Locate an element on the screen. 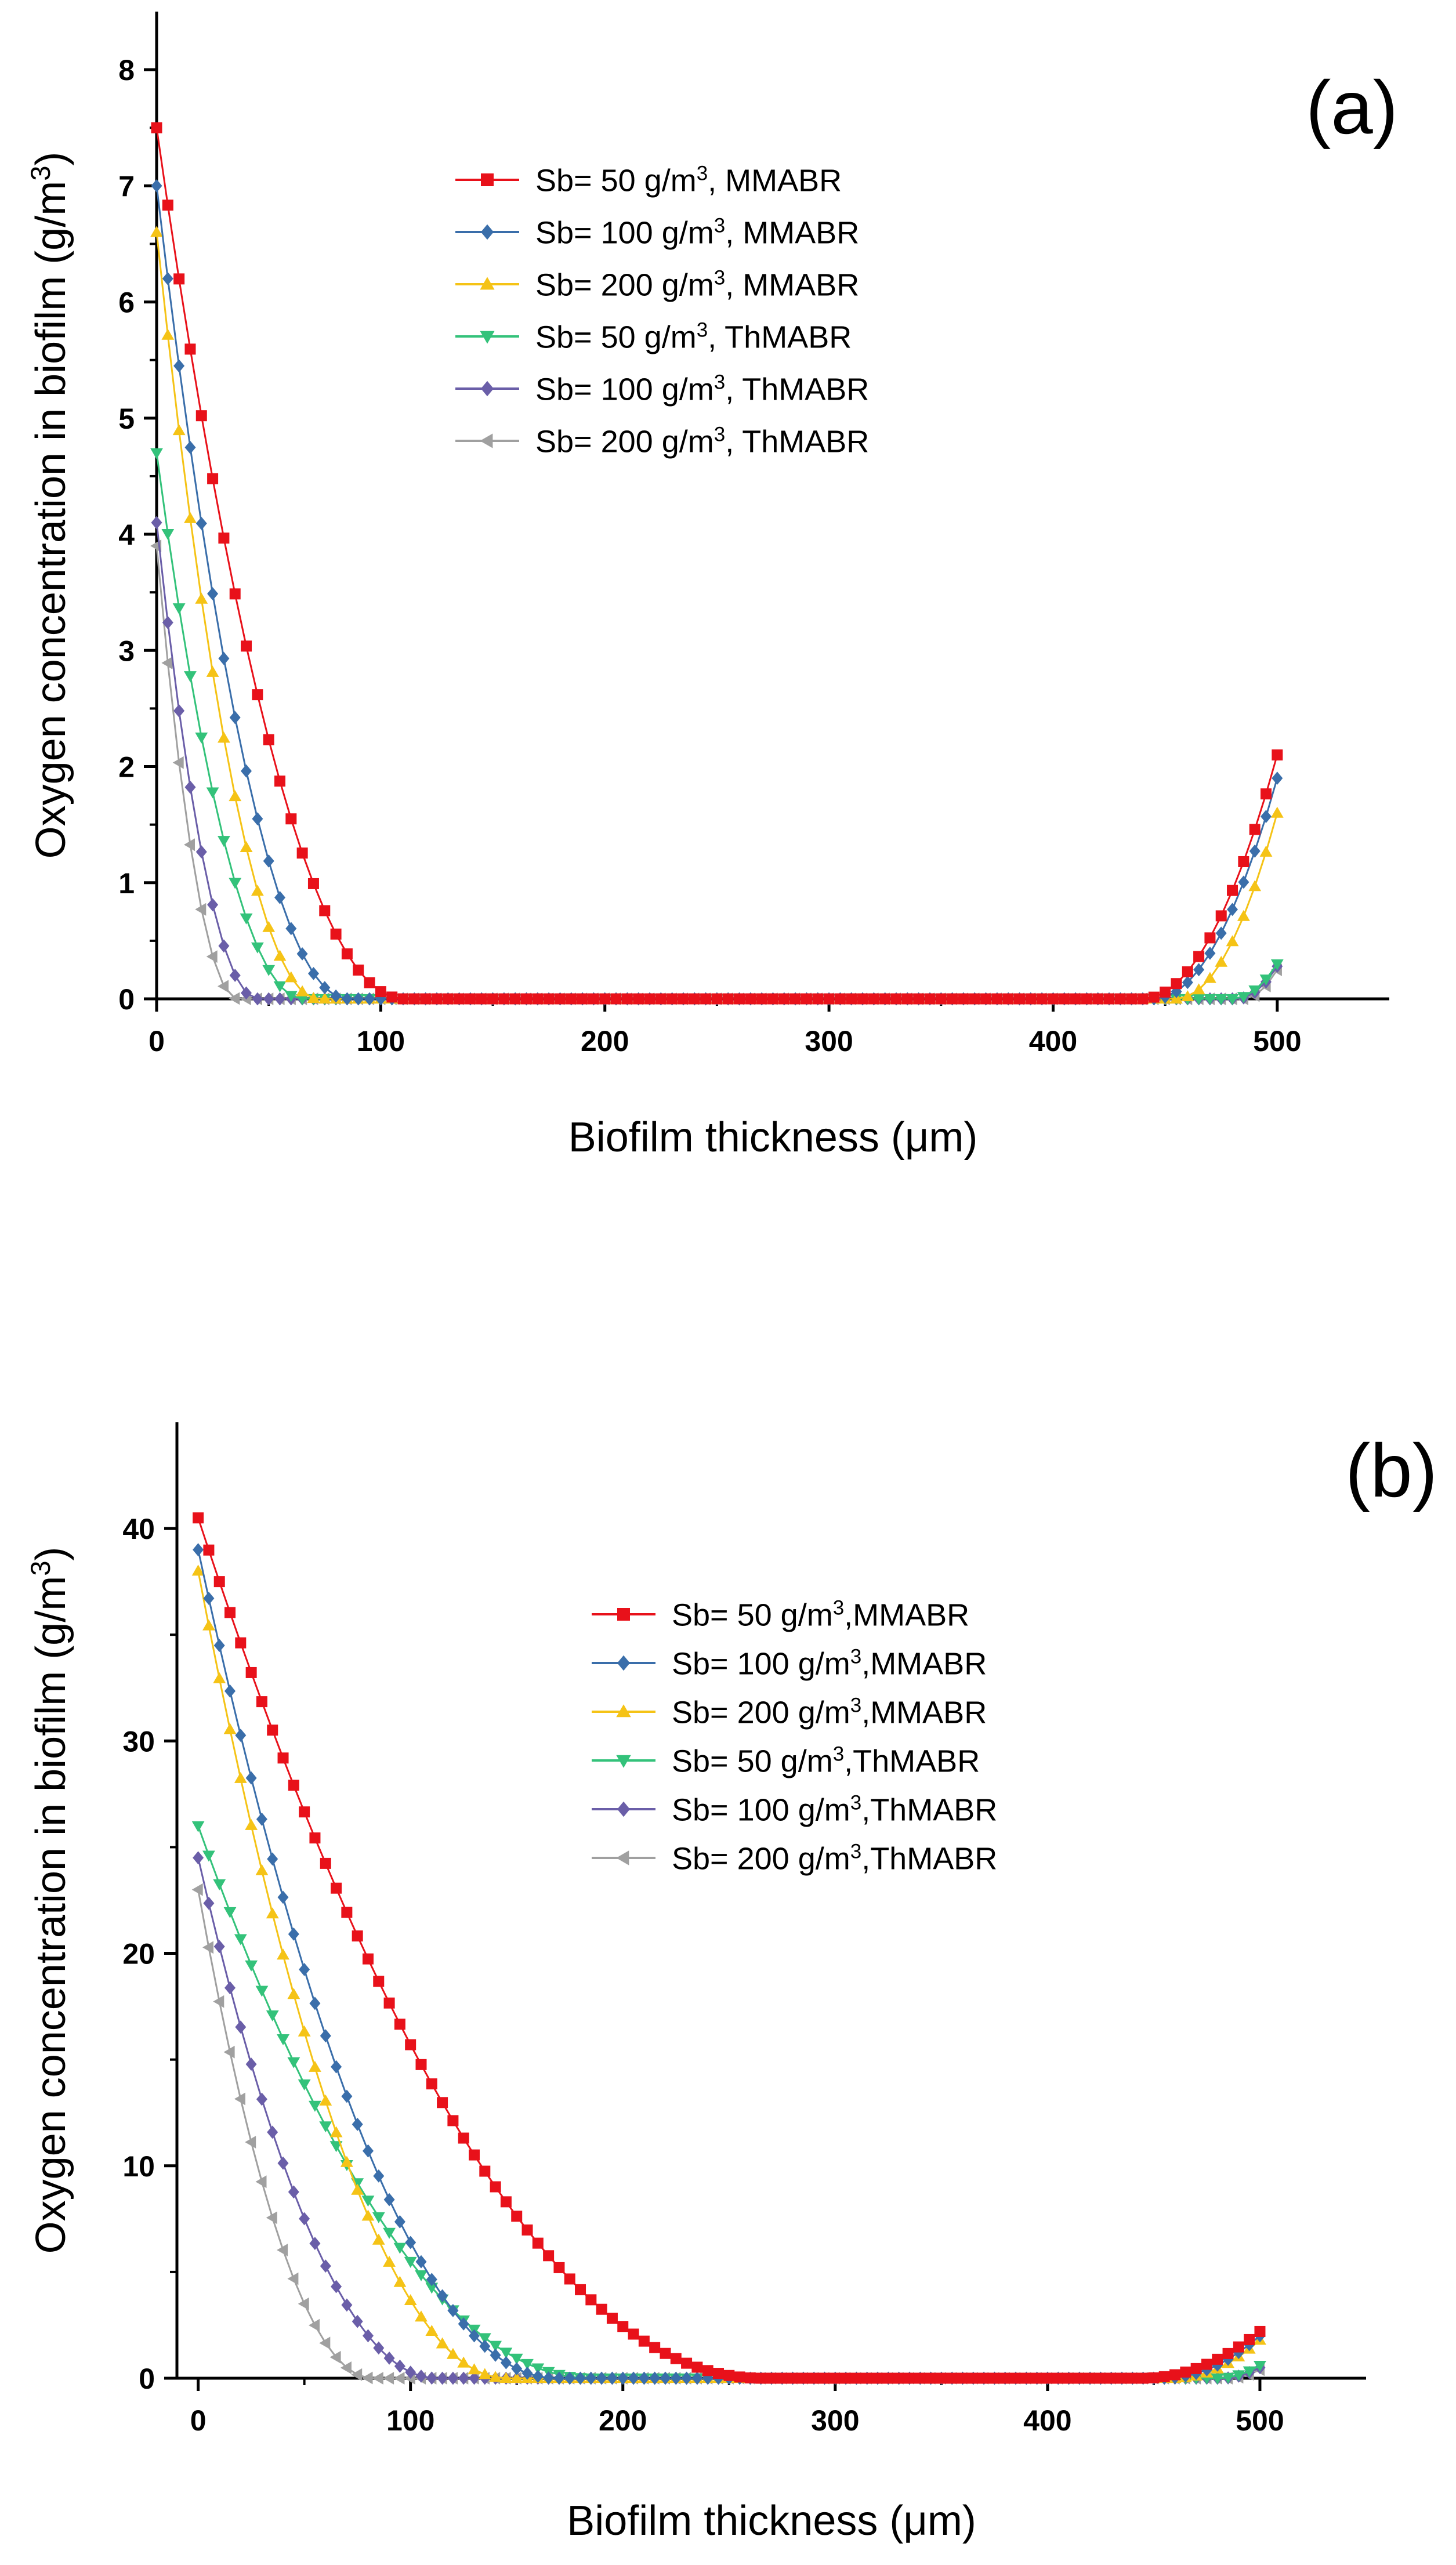 The width and height of the screenshot is (1456, 2565). legend-label-text-end: ,ThMABR is located at coordinates (929, 1858).